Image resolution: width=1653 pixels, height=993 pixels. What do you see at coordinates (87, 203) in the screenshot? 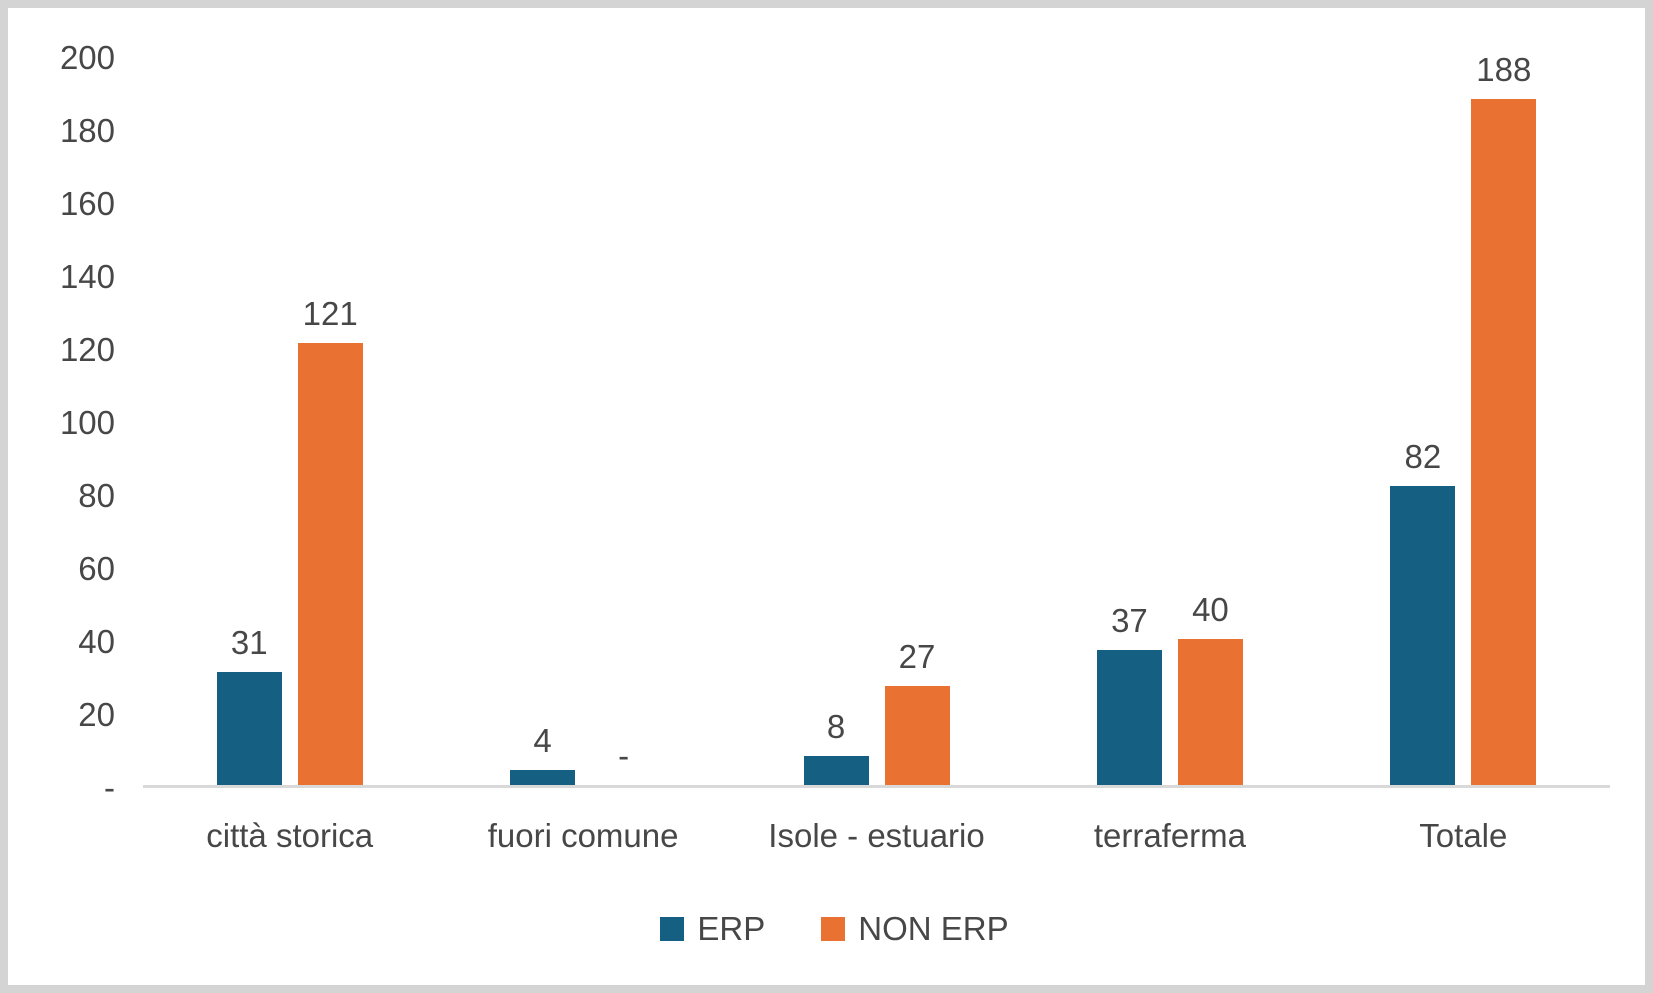
I see `y-axis-tick-label: 160` at bounding box center [87, 203].